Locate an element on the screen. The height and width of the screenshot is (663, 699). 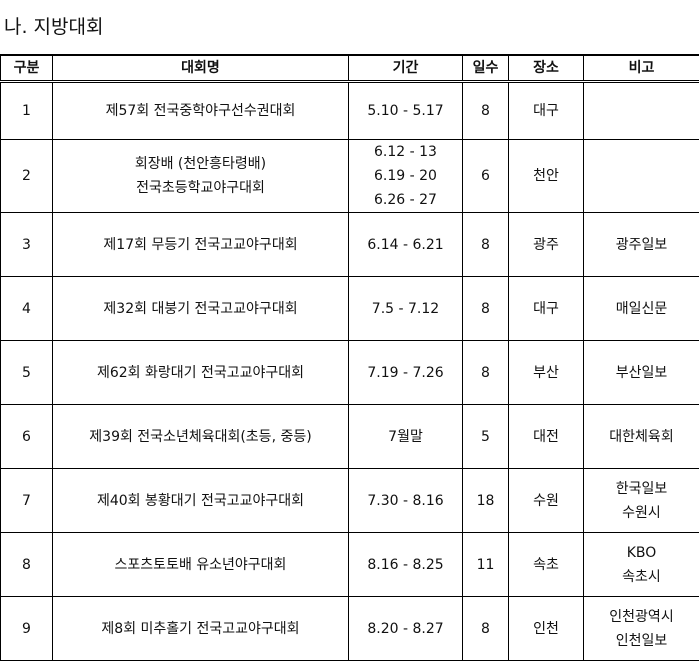
table-cell: 대한체육회 is located at coordinates (641, 436).